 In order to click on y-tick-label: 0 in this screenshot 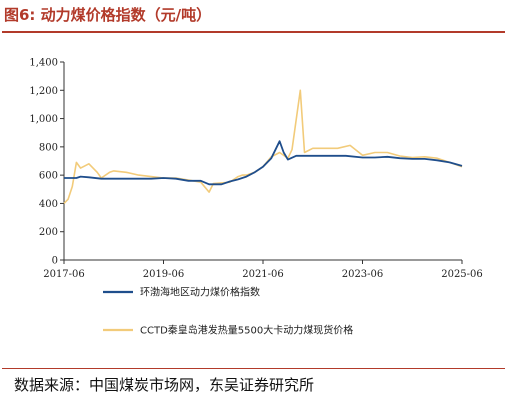, I will do `click(55, 261)`.